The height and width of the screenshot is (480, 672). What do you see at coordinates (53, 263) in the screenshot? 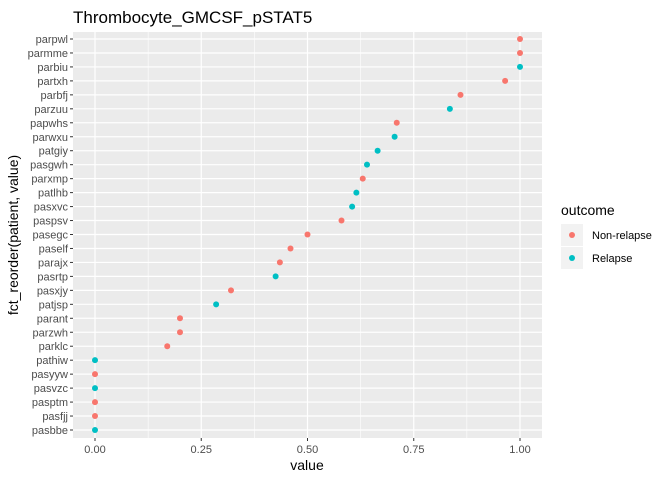
I see `y-tick-label: parajx` at bounding box center [53, 263].